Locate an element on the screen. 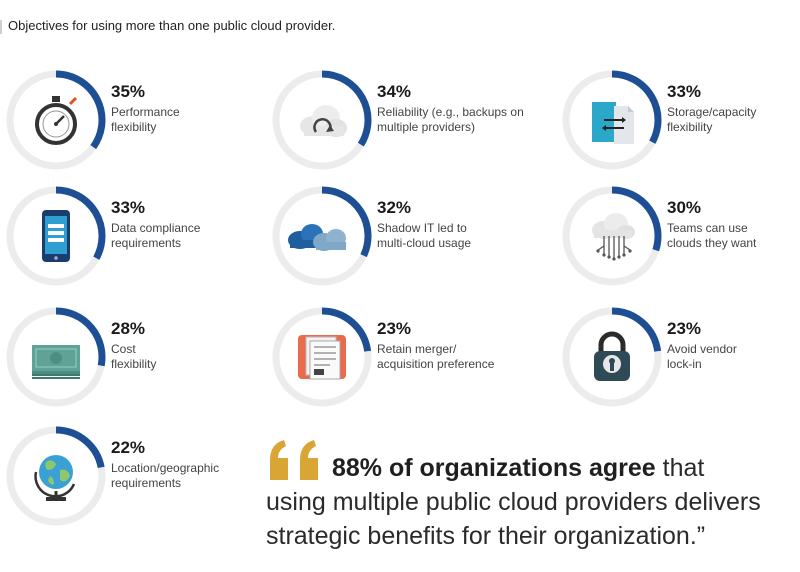 Image resolution: width=800 pixels, height=572 pixels. item-location: 22% Location/geographic requirements is located at coordinates (141, 476).